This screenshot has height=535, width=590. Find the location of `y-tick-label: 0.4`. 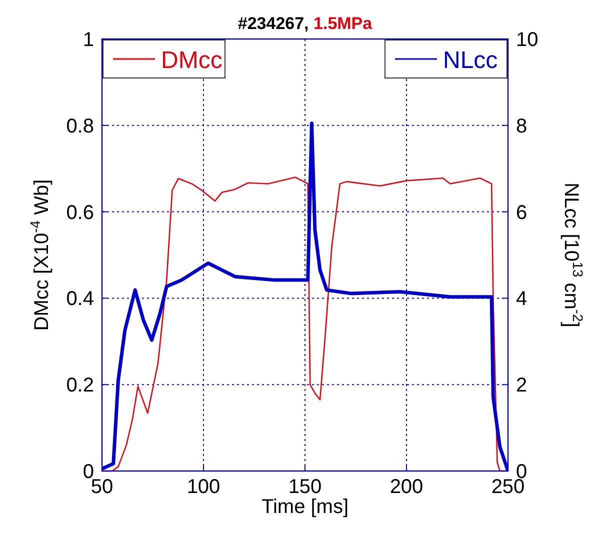

y-tick-label: 0.4 is located at coordinates (80, 299).